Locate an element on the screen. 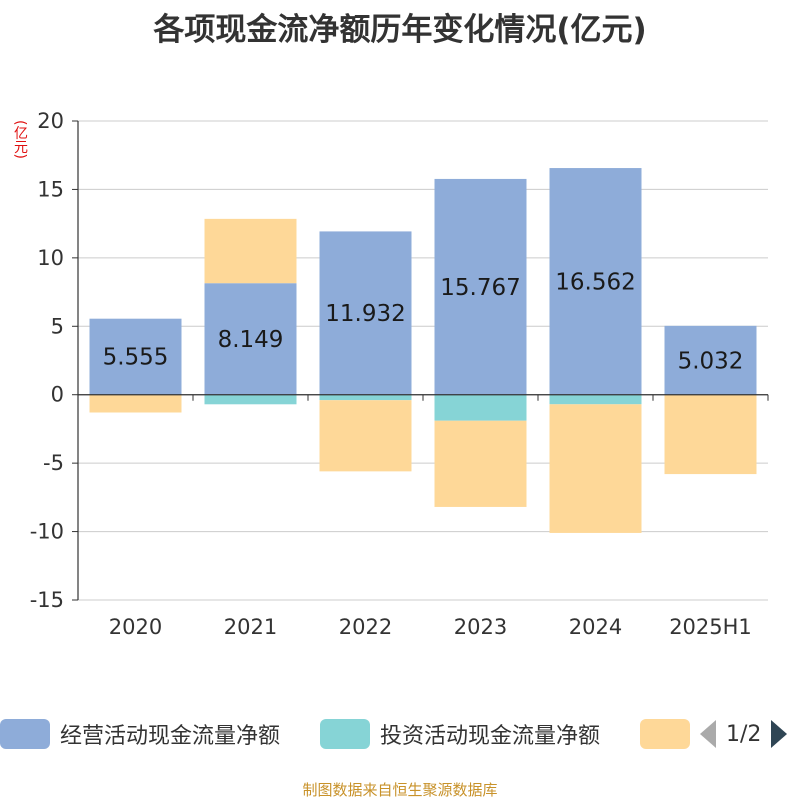 The height and width of the screenshot is (800, 800). legend-item-financing is located at coordinates (670, 734).